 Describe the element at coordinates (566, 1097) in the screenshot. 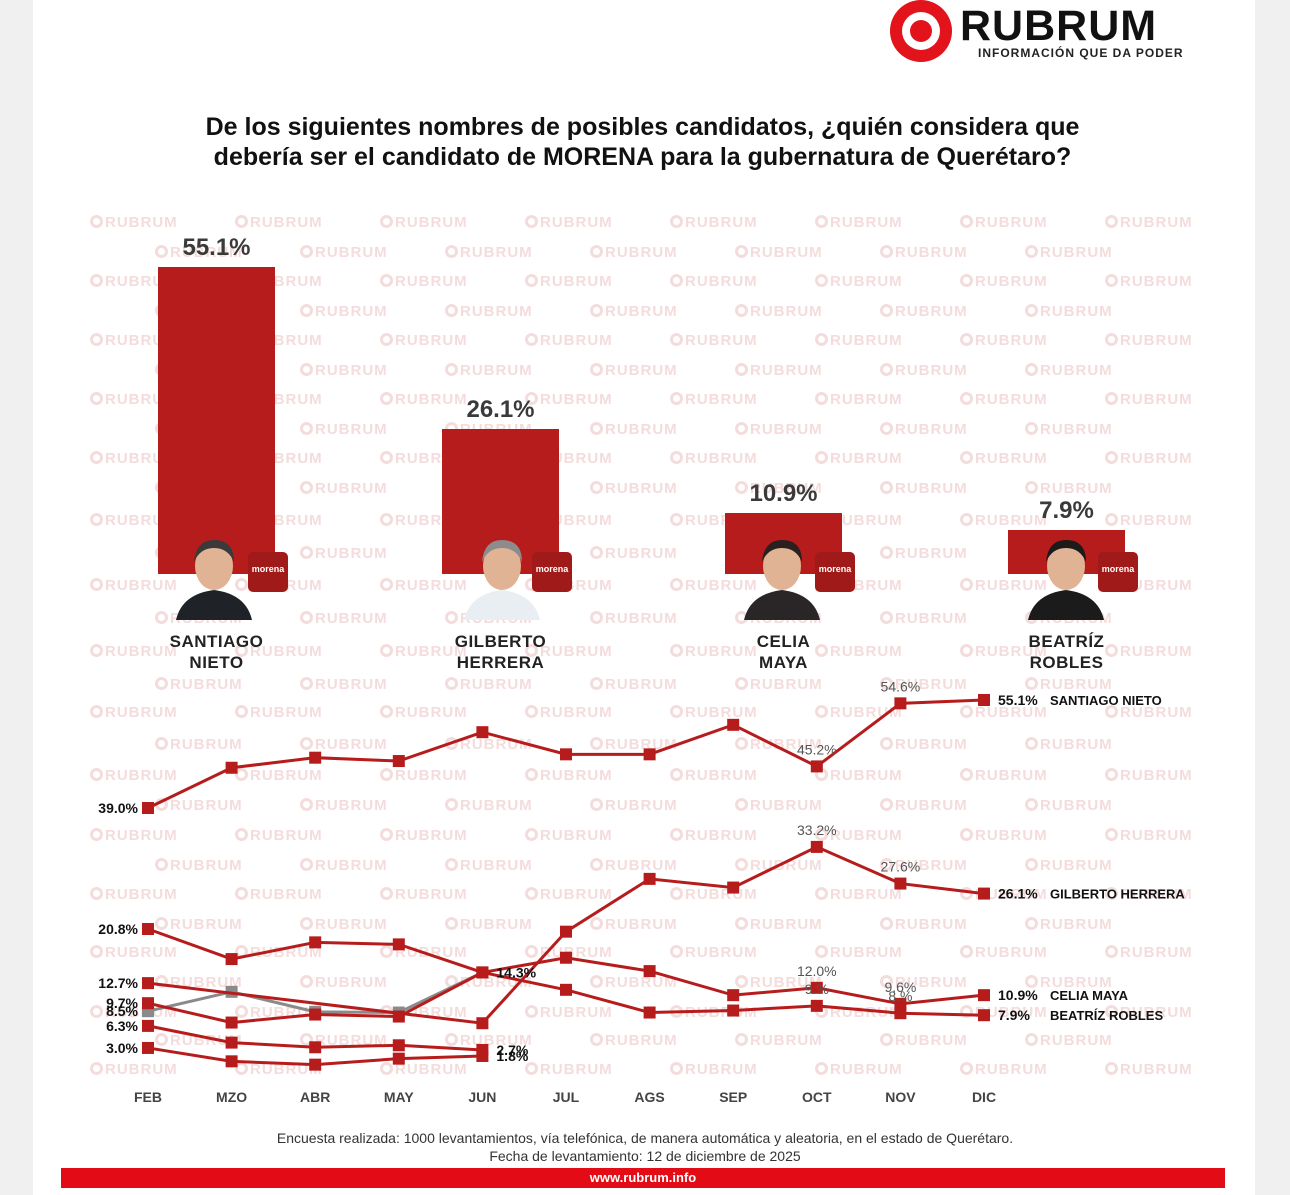

I see `x-tick-label: JUL` at that location.